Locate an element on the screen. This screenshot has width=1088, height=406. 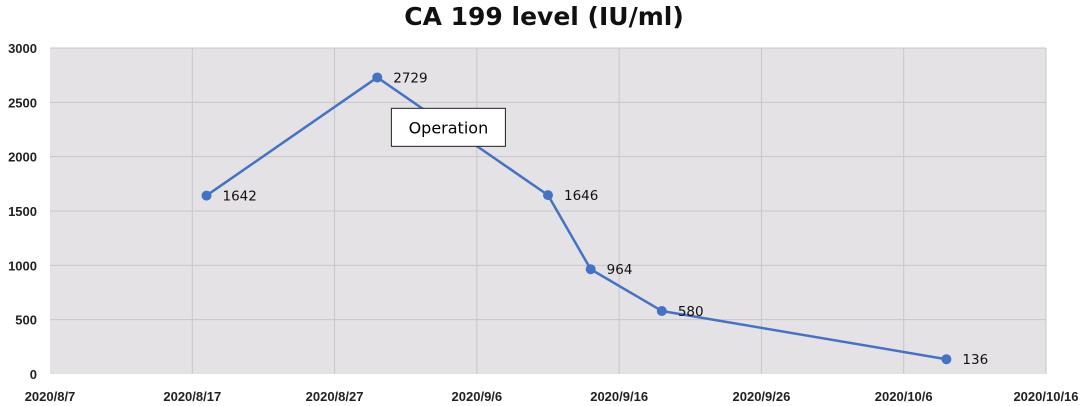
x-tick-label: 2020/8/17 is located at coordinates (192, 396).